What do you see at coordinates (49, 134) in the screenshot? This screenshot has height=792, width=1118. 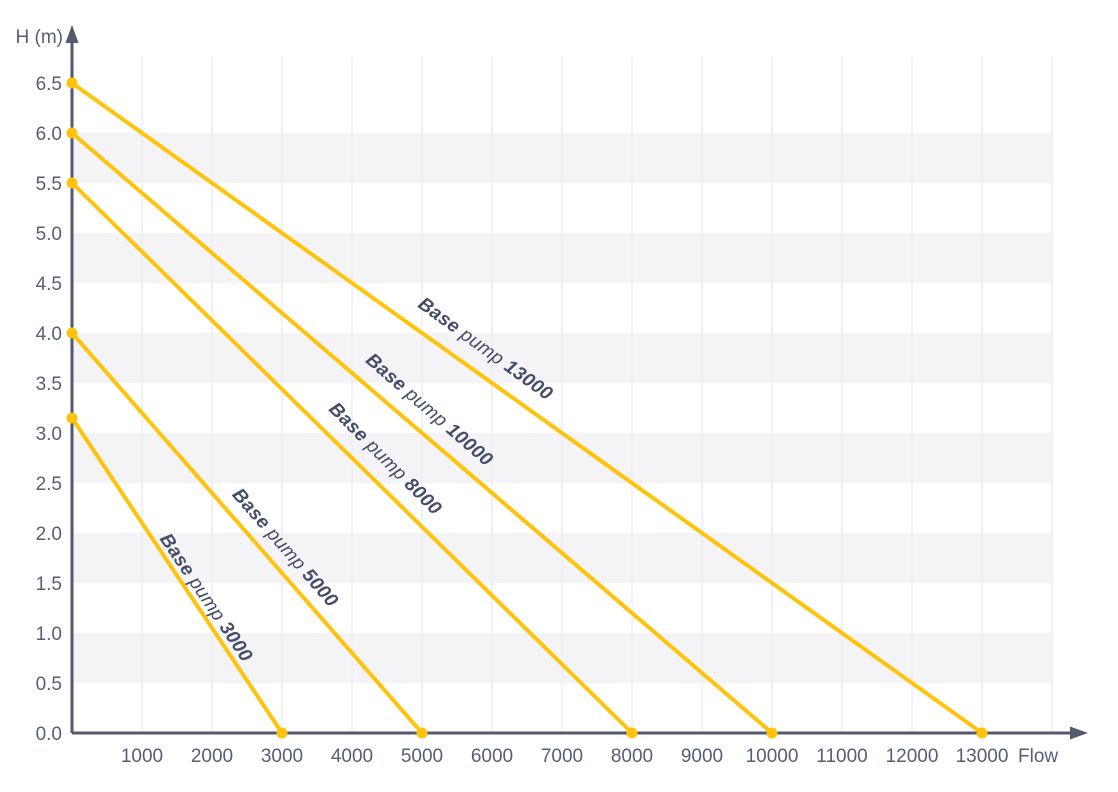 I see `y-tick-label: 6.0` at bounding box center [49, 134].